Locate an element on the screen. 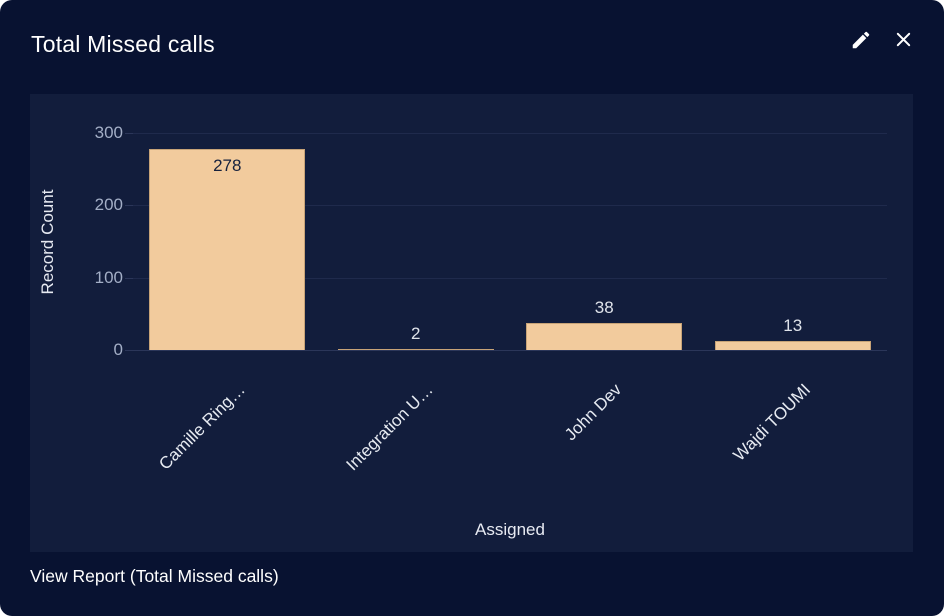 Image resolution: width=944 pixels, height=616 pixels. y-axis-title: Record Count is located at coordinates (47, 242).